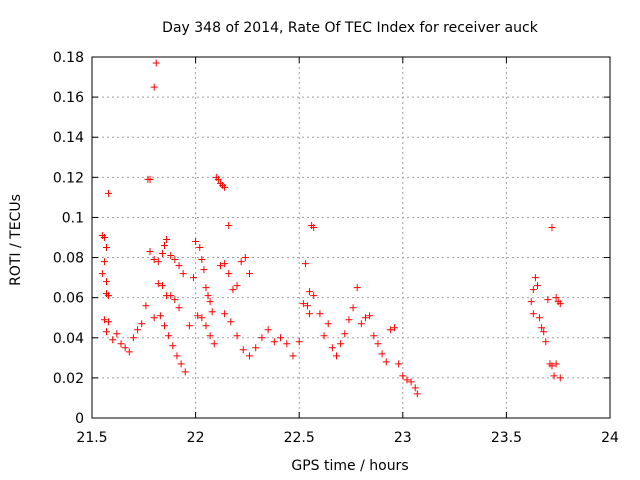  Describe the element at coordinates (68, 339) in the screenshot. I see `y-tick-label: 0.04` at that location.